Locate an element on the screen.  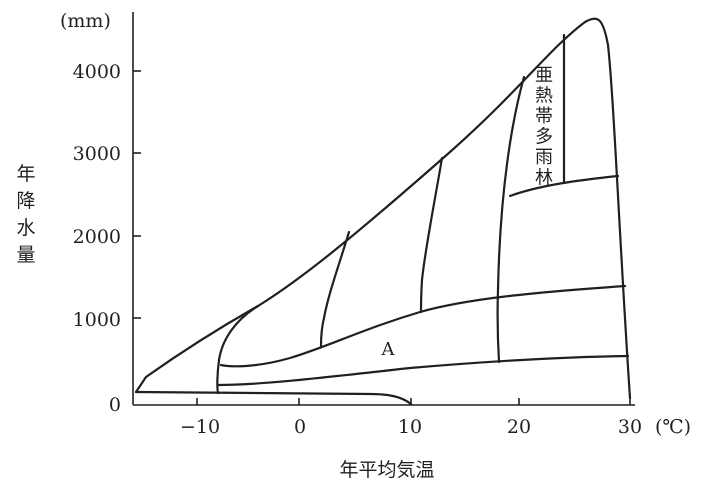
y-ticks is located at coordinates (137, 194).